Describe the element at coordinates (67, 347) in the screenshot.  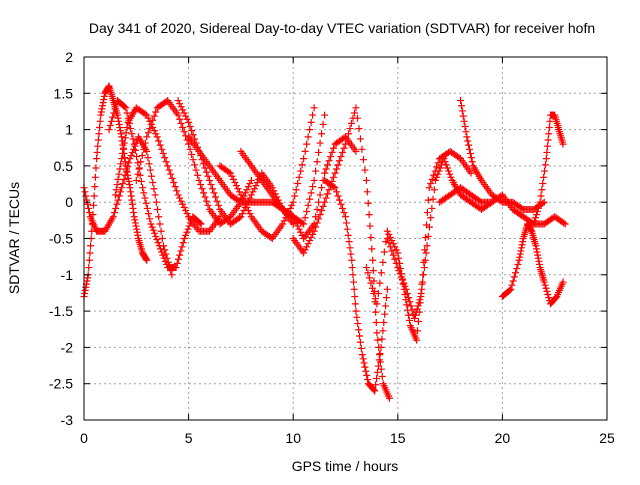
I see `y-tick-label: -2` at that location.